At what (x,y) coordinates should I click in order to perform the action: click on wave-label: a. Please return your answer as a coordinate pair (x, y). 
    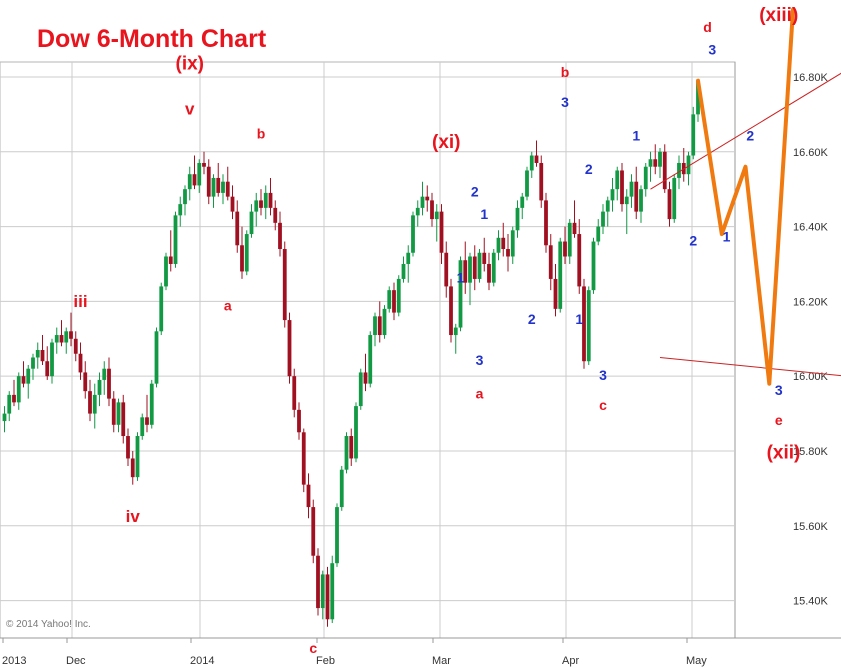
    Looking at the image, I should click on (480, 394).